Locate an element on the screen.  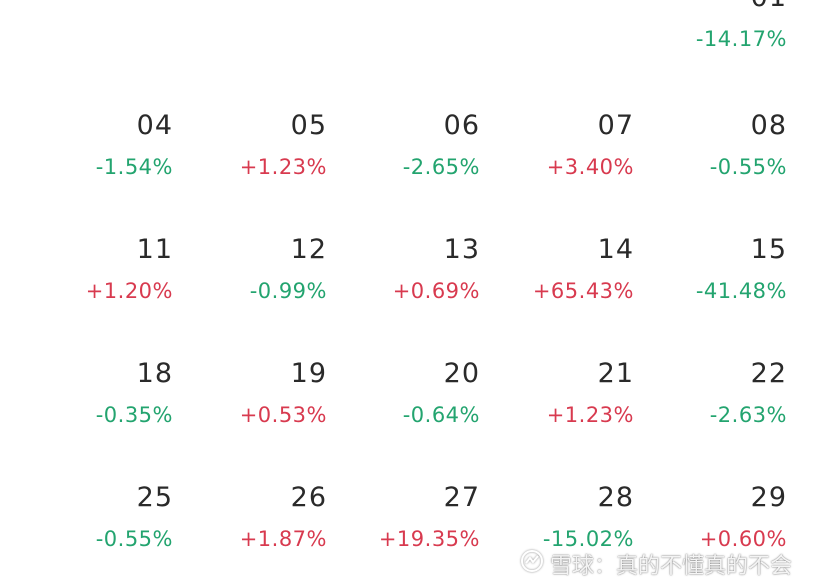
calendar-day-cell: 22 -2.63% is located at coordinates (717, 393).